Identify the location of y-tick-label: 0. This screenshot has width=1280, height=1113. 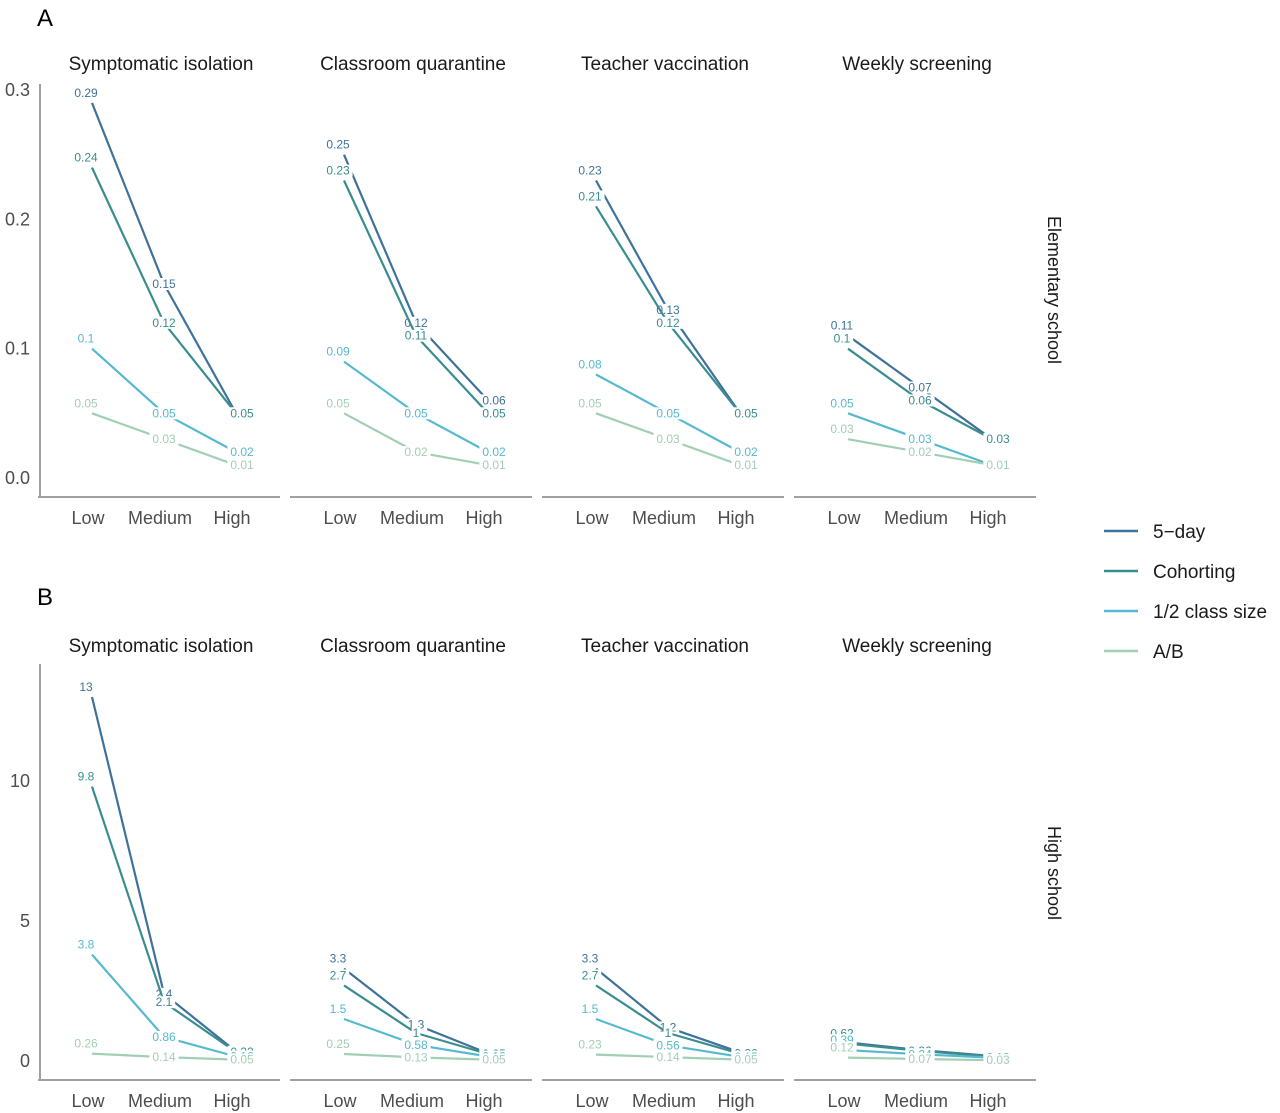
(25, 1061).